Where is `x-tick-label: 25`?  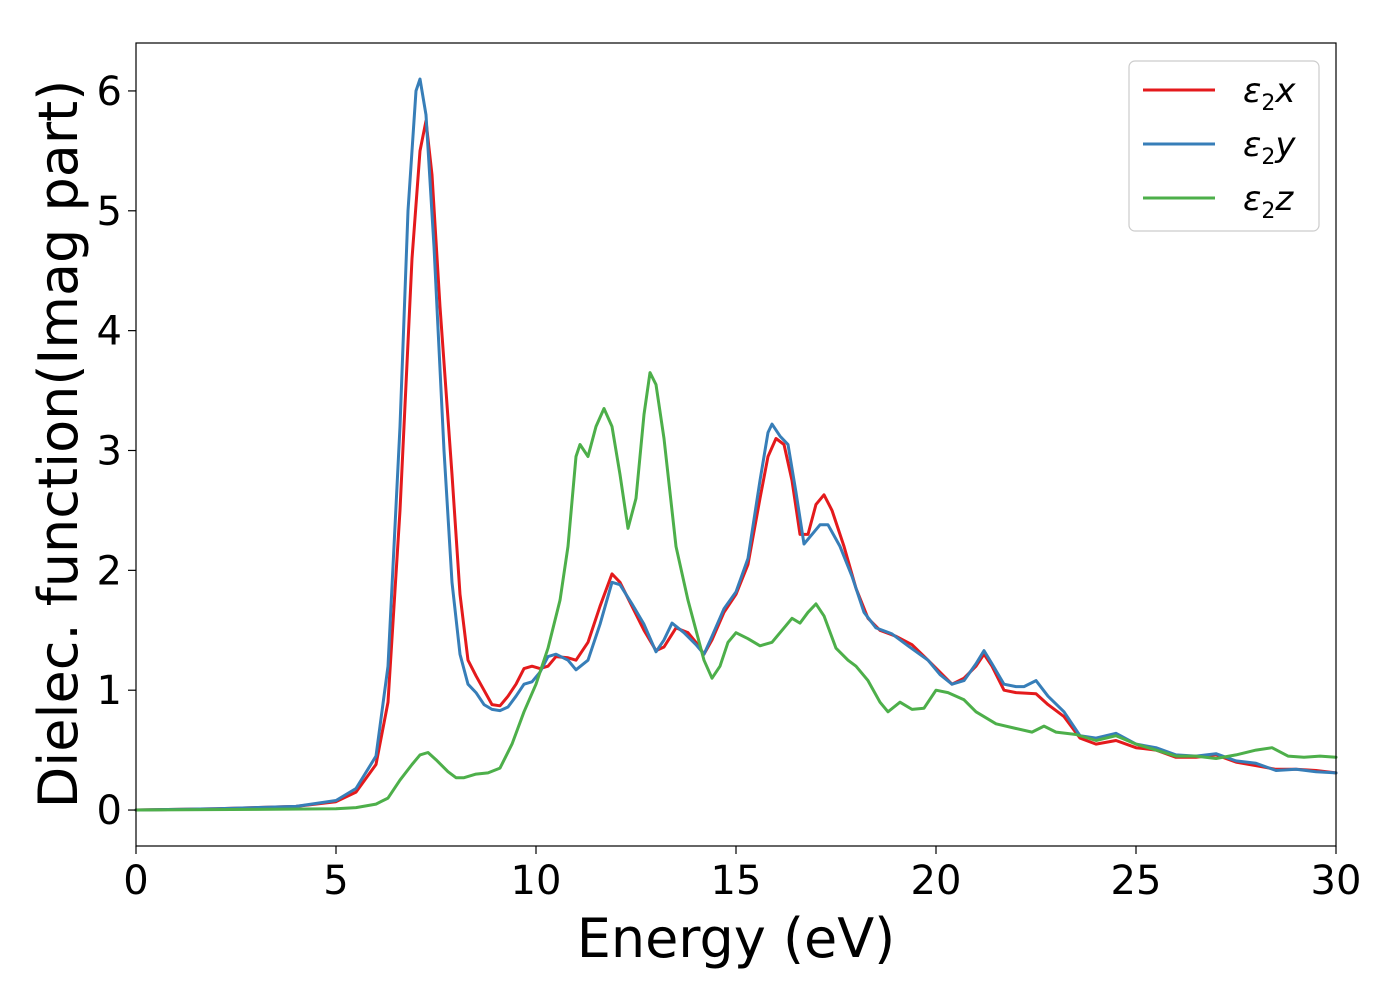 x-tick-label: 25 is located at coordinates (1136, 881).